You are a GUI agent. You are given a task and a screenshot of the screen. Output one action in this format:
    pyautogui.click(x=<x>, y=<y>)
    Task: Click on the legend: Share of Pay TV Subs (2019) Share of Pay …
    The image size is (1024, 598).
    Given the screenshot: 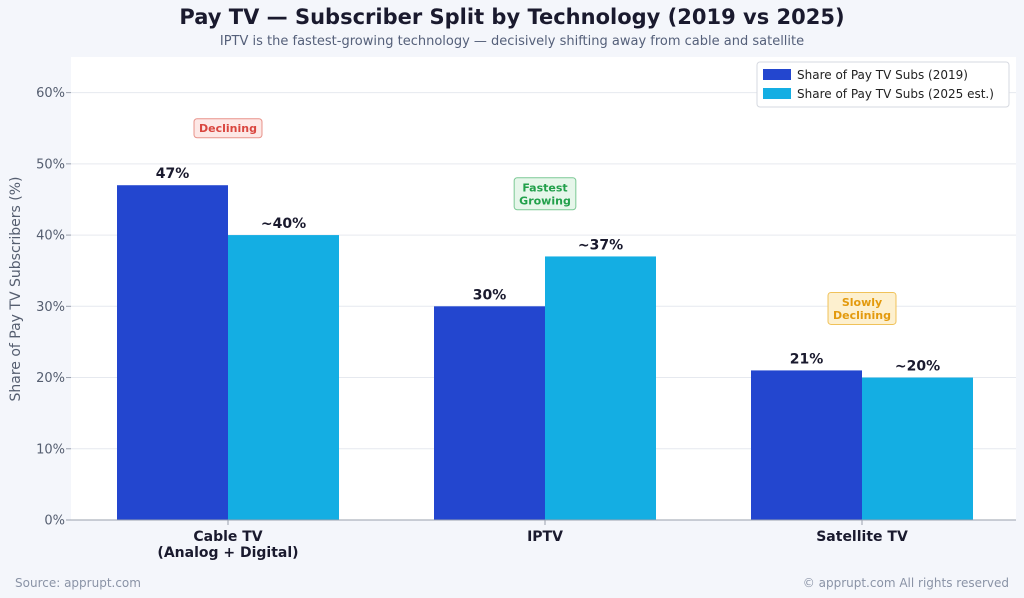 What is the action you would take?
    pyautogui.click(x=883, y=84)
    